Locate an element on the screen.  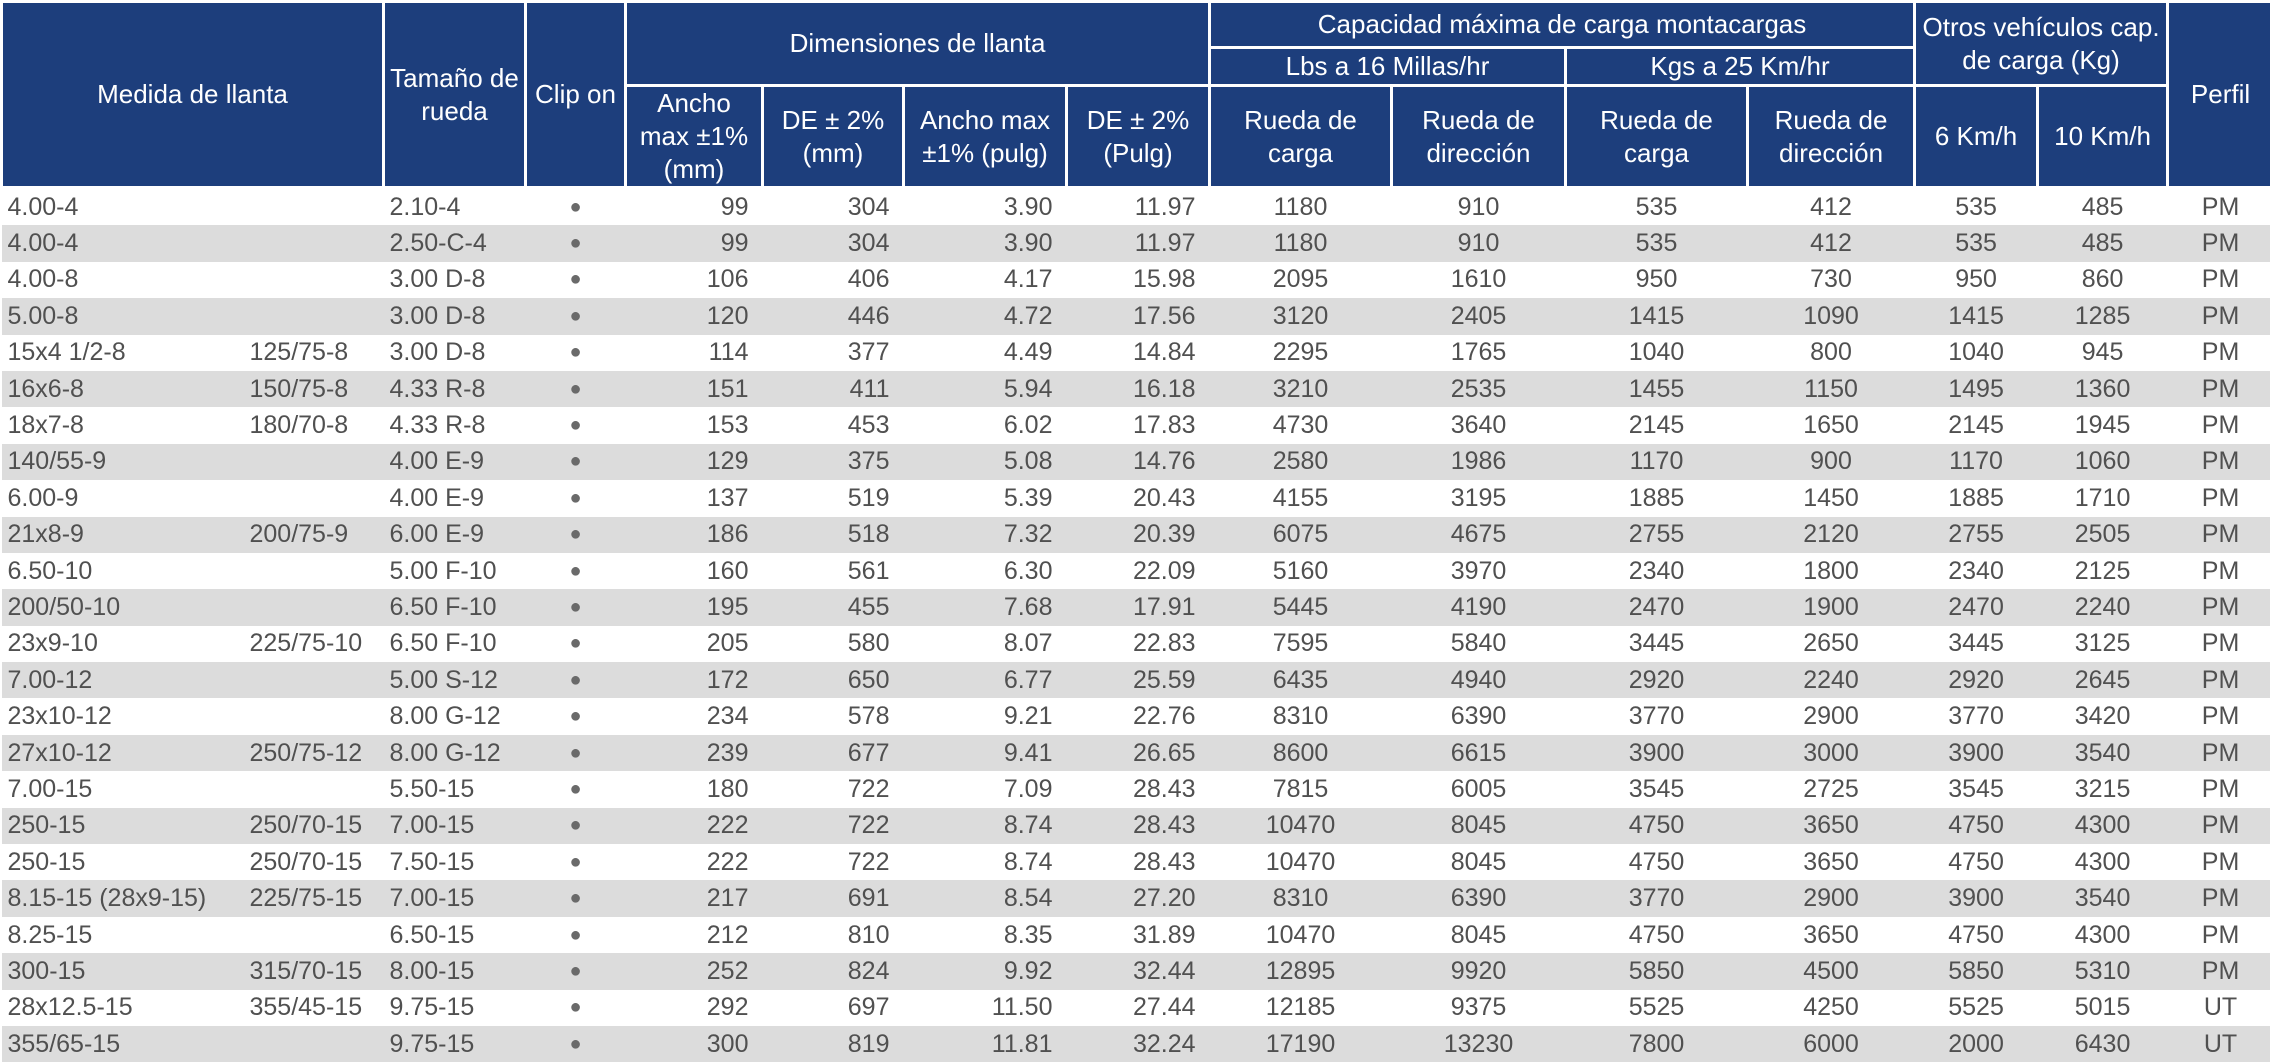
cell-ancho-mm: 114 is located at coordinates (694, 353).